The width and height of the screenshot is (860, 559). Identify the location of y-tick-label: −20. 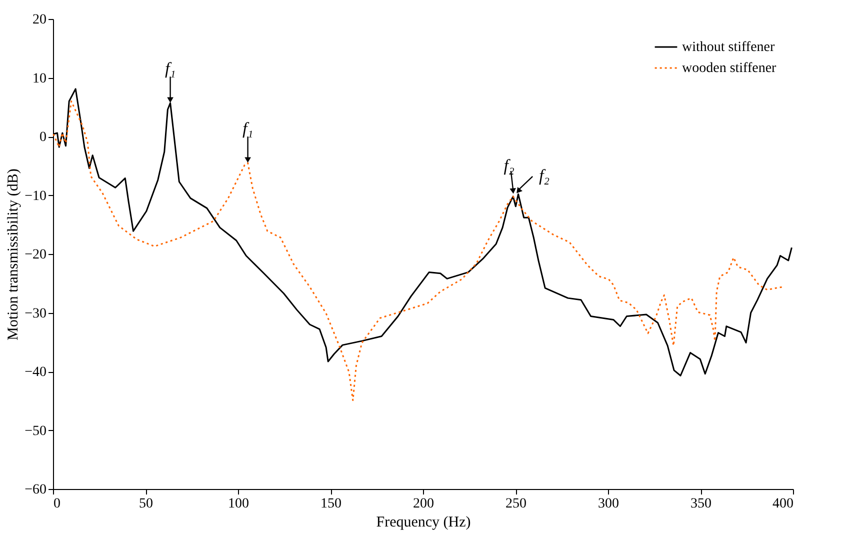
(35, 255).